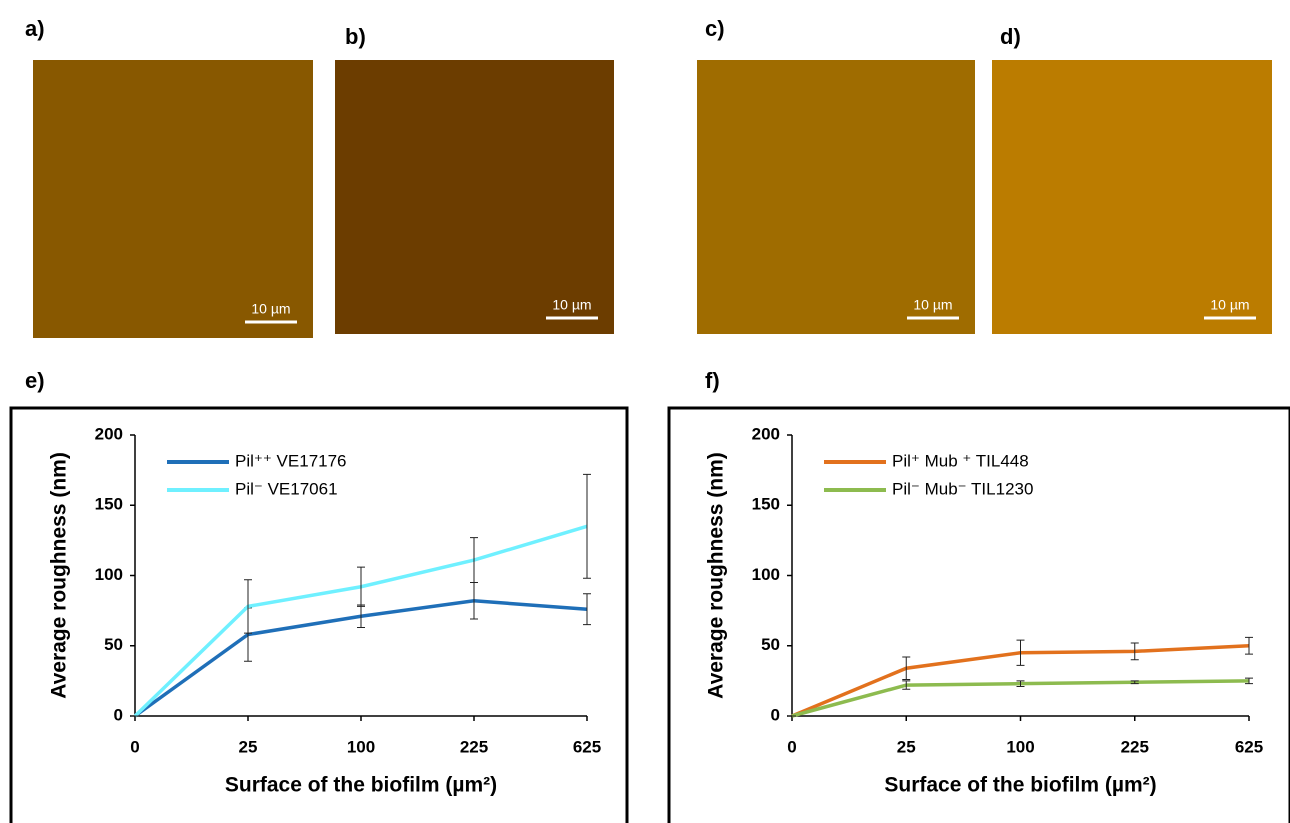 The height and width of the screenshot is (823, 1290). I want to click on panel-label: f), so click(712, 380).